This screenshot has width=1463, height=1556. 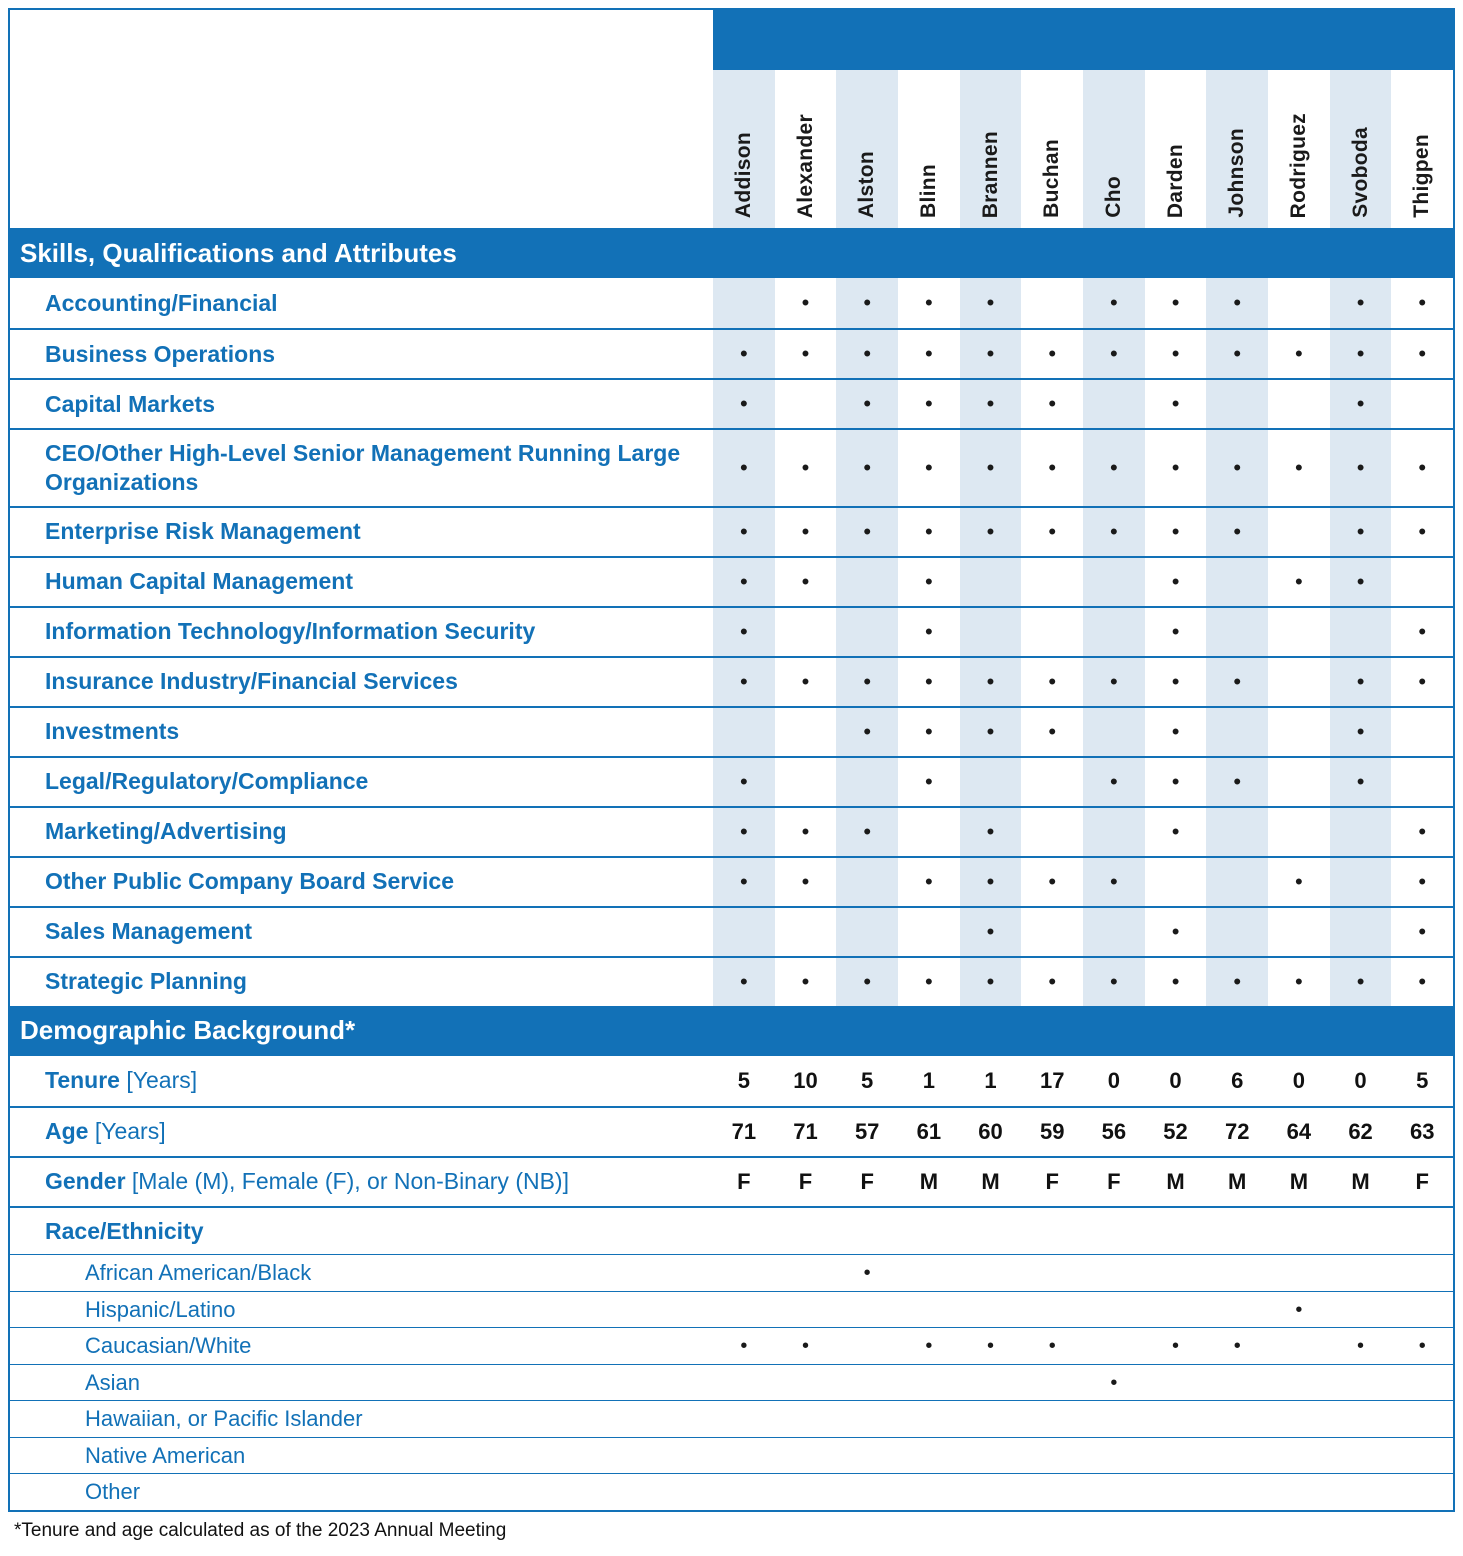 I want to click on race-label: Caucasian/White, so click(x=168, y=1346).